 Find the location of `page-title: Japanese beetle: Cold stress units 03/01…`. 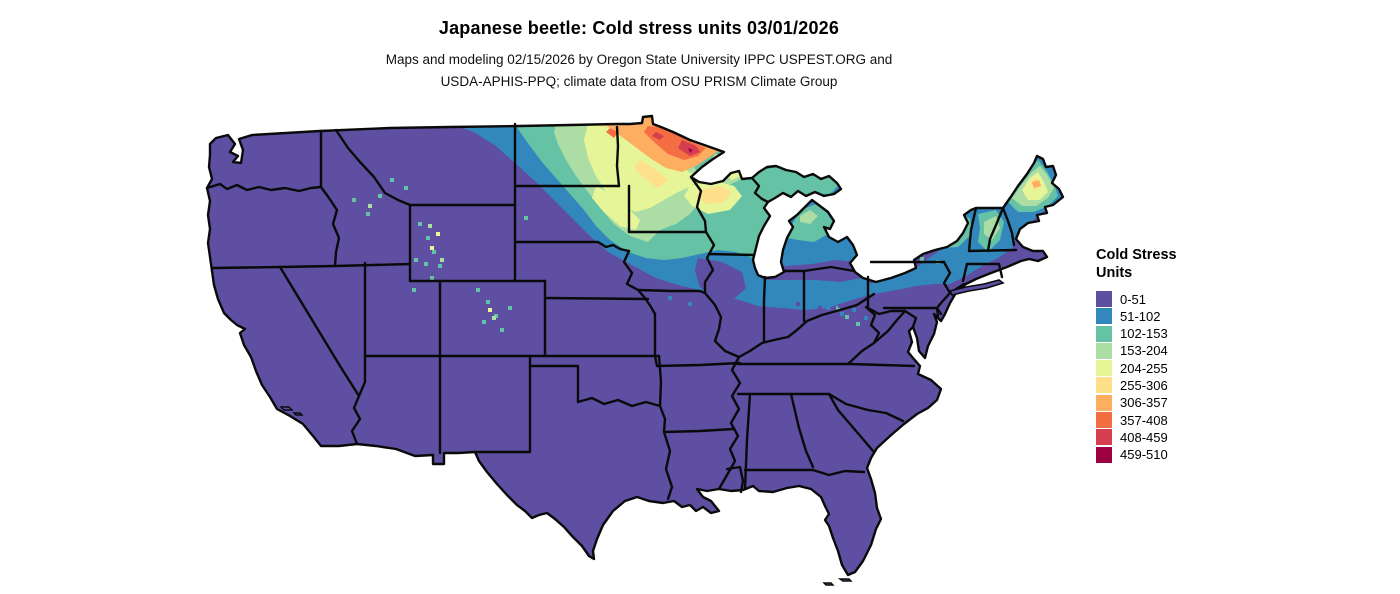

page-title: Japanese beetle: Cold stress units 03/01… is located at coordinates (639, 28).